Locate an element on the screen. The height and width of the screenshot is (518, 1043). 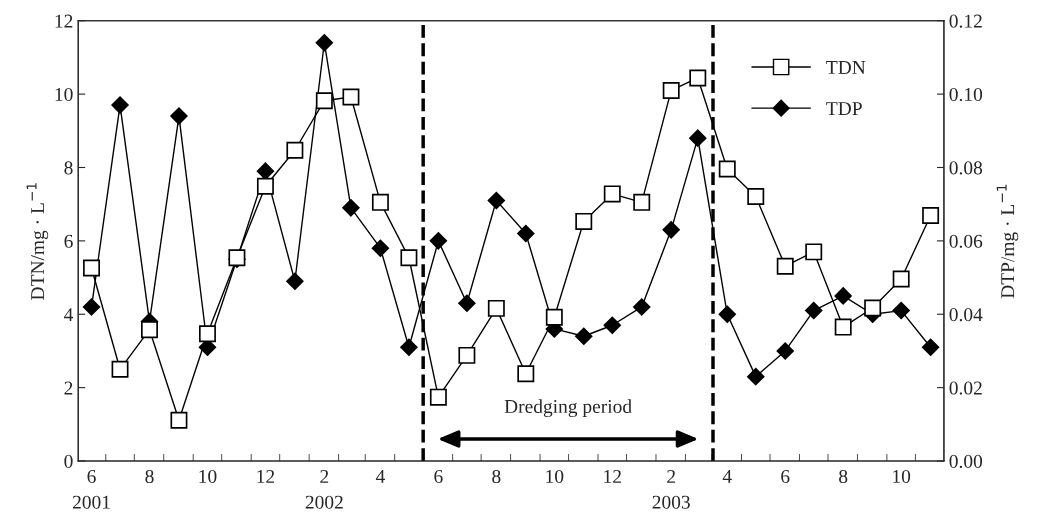
legend-label: TDP is located at coordinates (844, 108).